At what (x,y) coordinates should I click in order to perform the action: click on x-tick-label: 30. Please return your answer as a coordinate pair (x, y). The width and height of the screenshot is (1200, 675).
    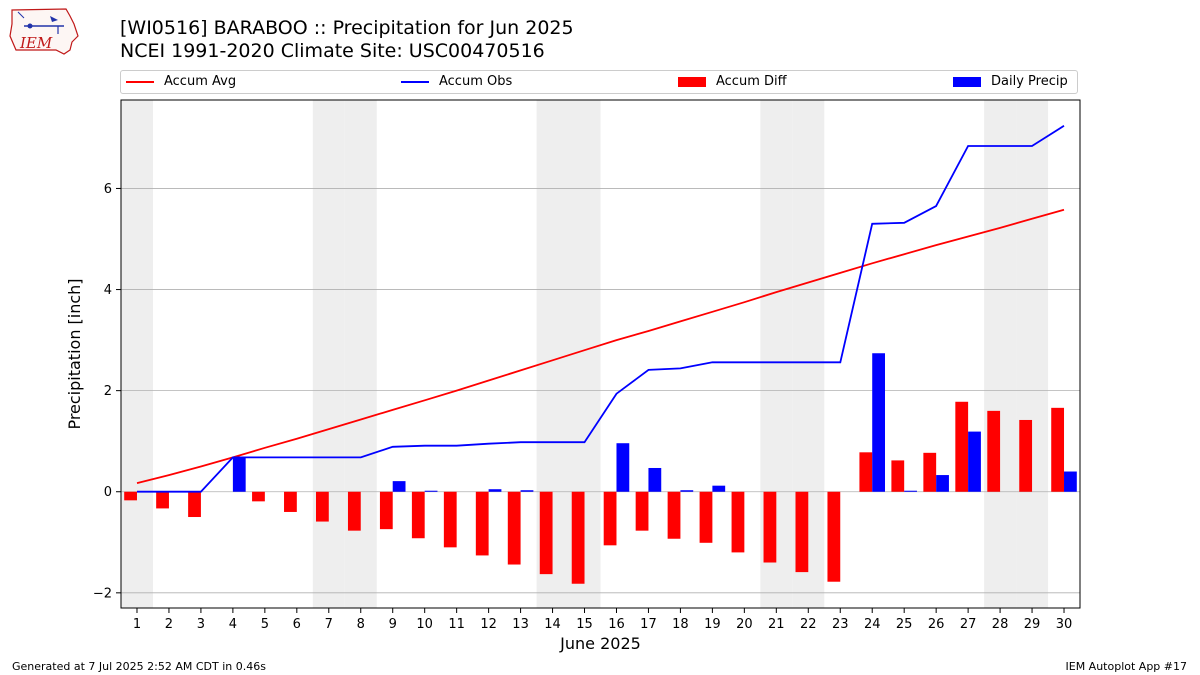
    Looking at the image, I should click on (1064, 624).